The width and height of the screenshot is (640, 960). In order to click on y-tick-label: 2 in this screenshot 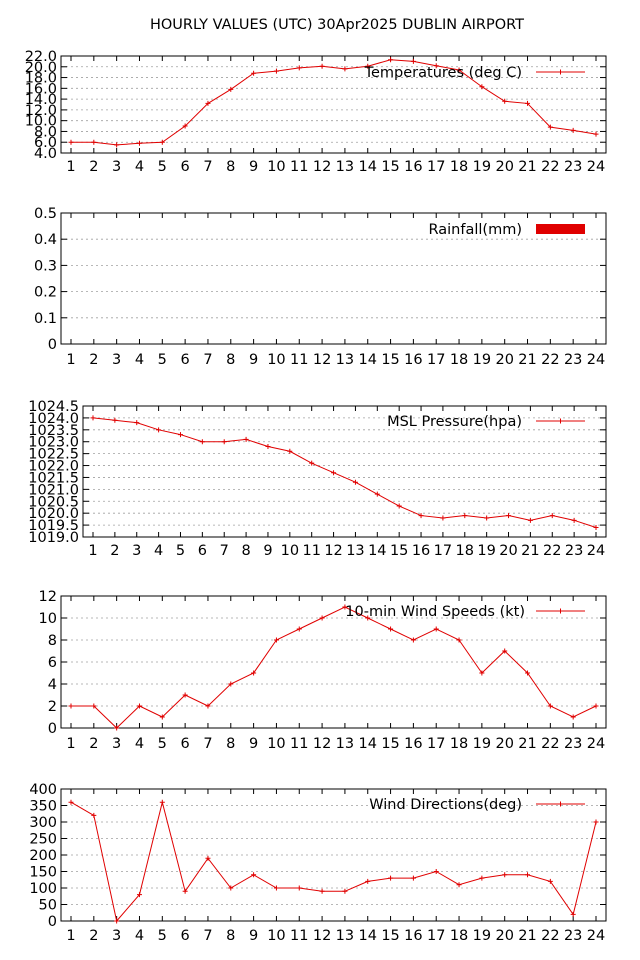, I will do `click(52, 707)`.